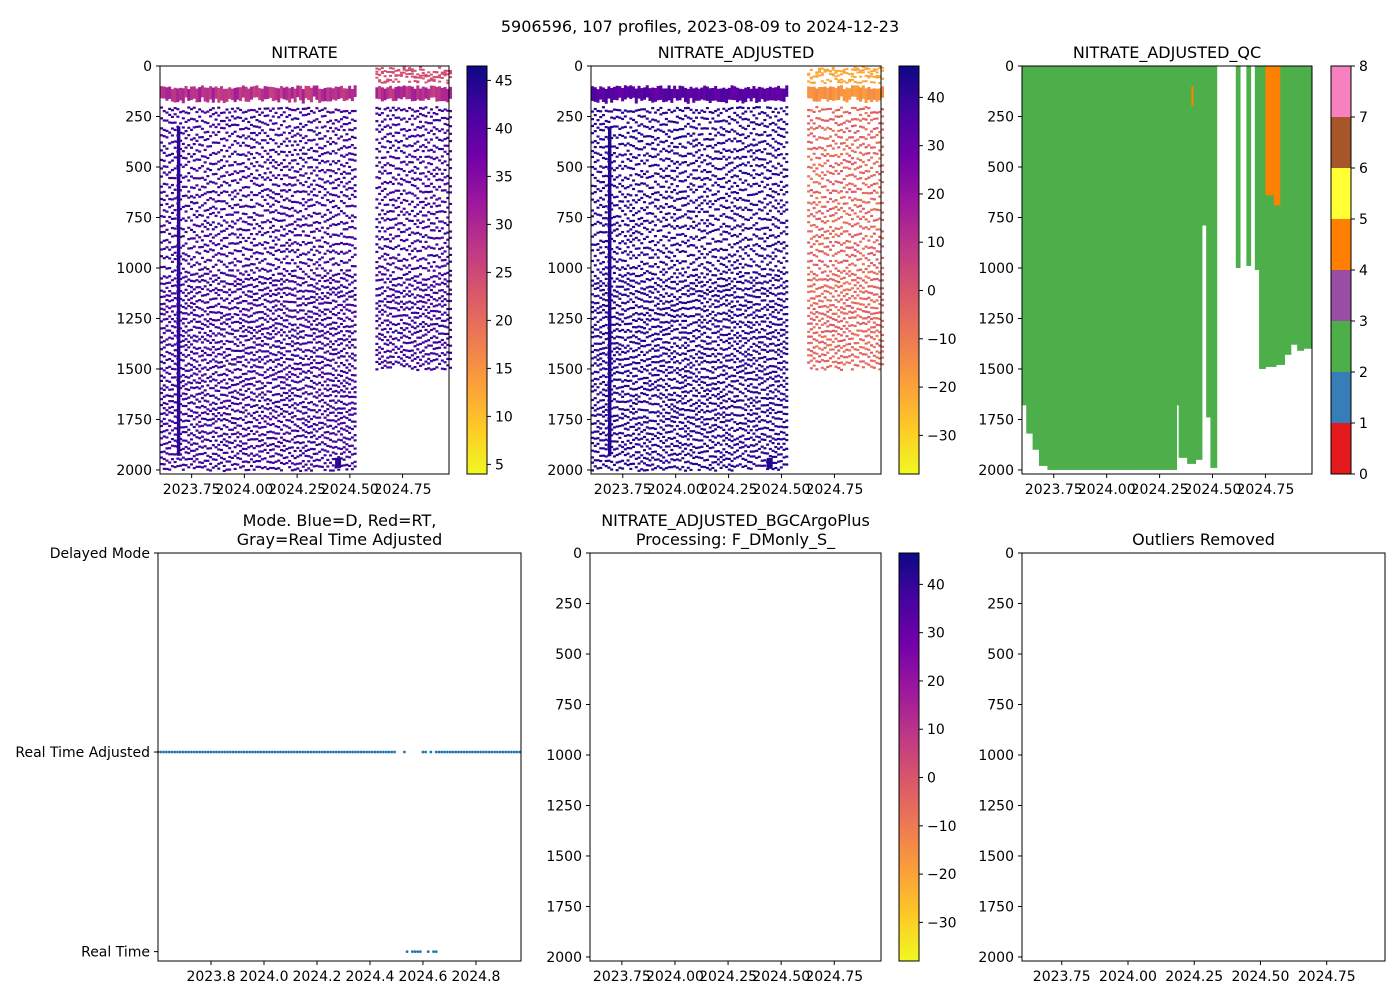  I want to click on surface-band, so click(320, 95).